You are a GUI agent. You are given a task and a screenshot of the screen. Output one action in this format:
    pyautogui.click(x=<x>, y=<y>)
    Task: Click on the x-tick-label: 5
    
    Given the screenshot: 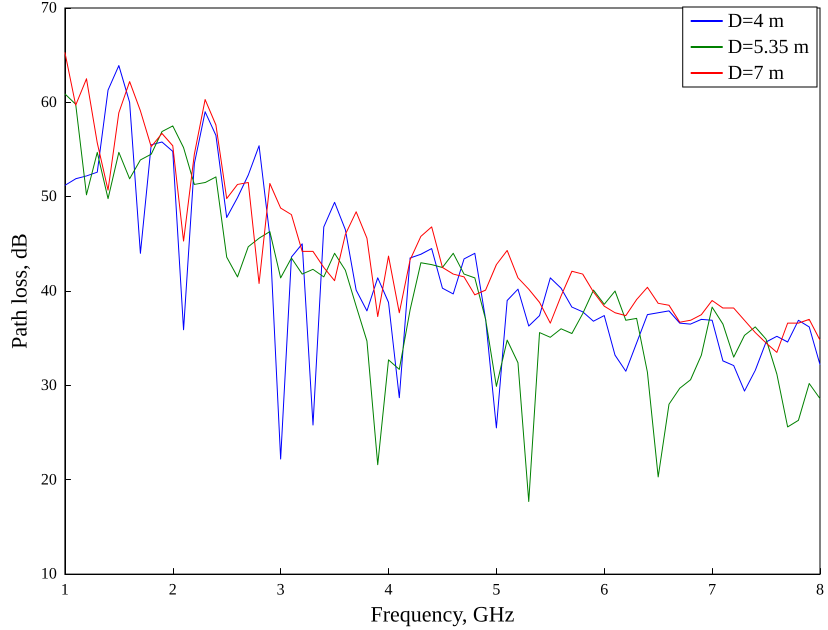 What is the action you would take?
    pyautogui.click(x=496, y=590)
    